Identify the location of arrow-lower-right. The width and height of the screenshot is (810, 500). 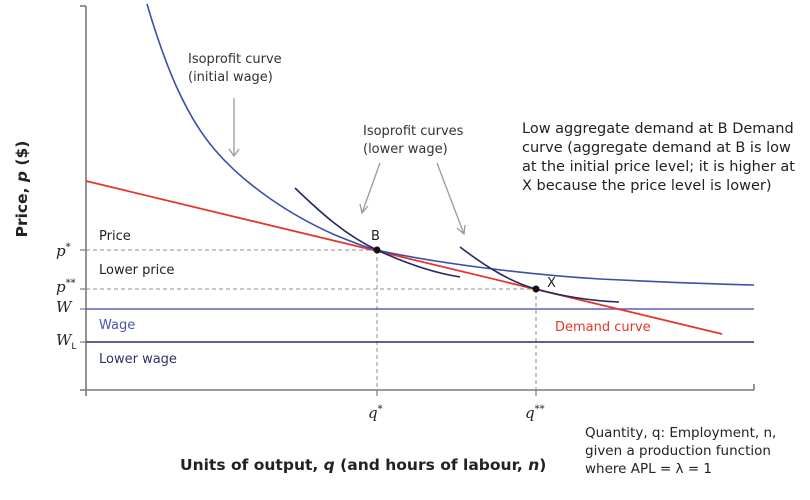
(450, 198).